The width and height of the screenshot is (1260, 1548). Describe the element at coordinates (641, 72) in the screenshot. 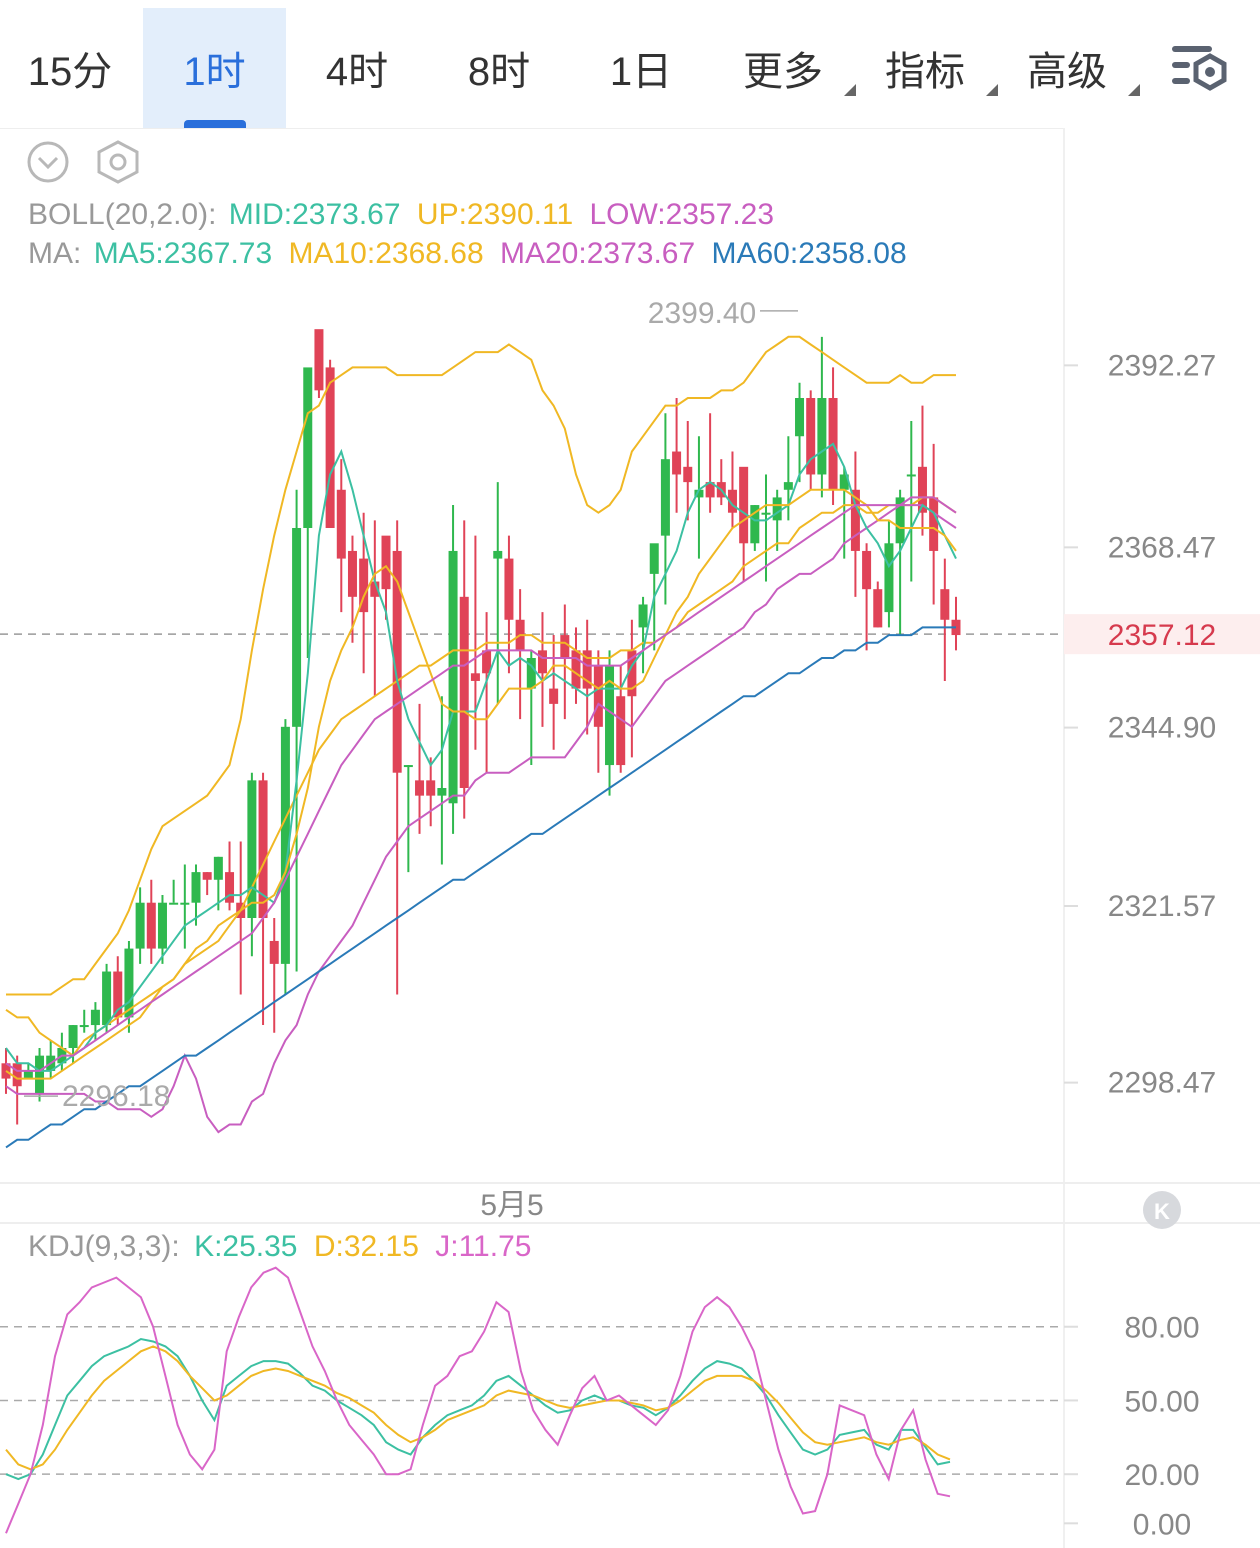

I see `tab-1d: 1日` at that location.